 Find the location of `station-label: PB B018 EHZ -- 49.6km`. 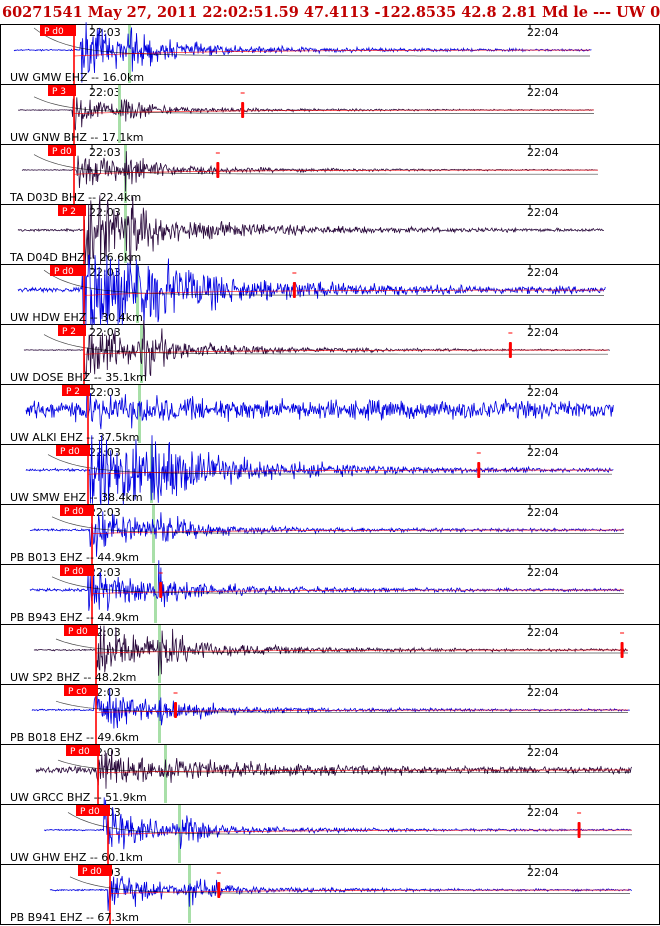

station-label: PB B018 EHZ -- 49.6km is located at coordinates (74, 737).